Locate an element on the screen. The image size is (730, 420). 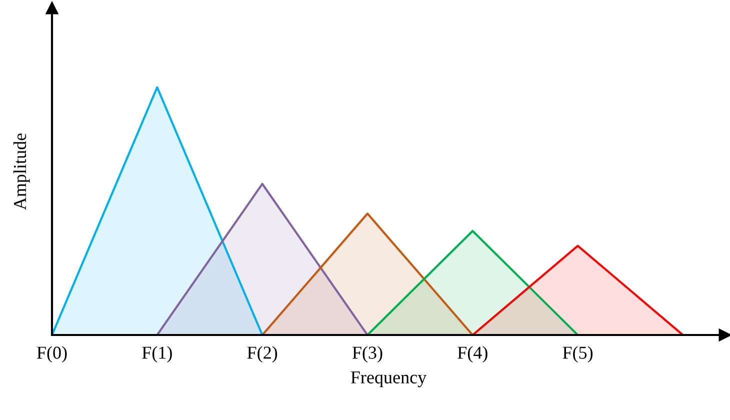
x-tick-label: F(5) is located at coordinates (577, 354).